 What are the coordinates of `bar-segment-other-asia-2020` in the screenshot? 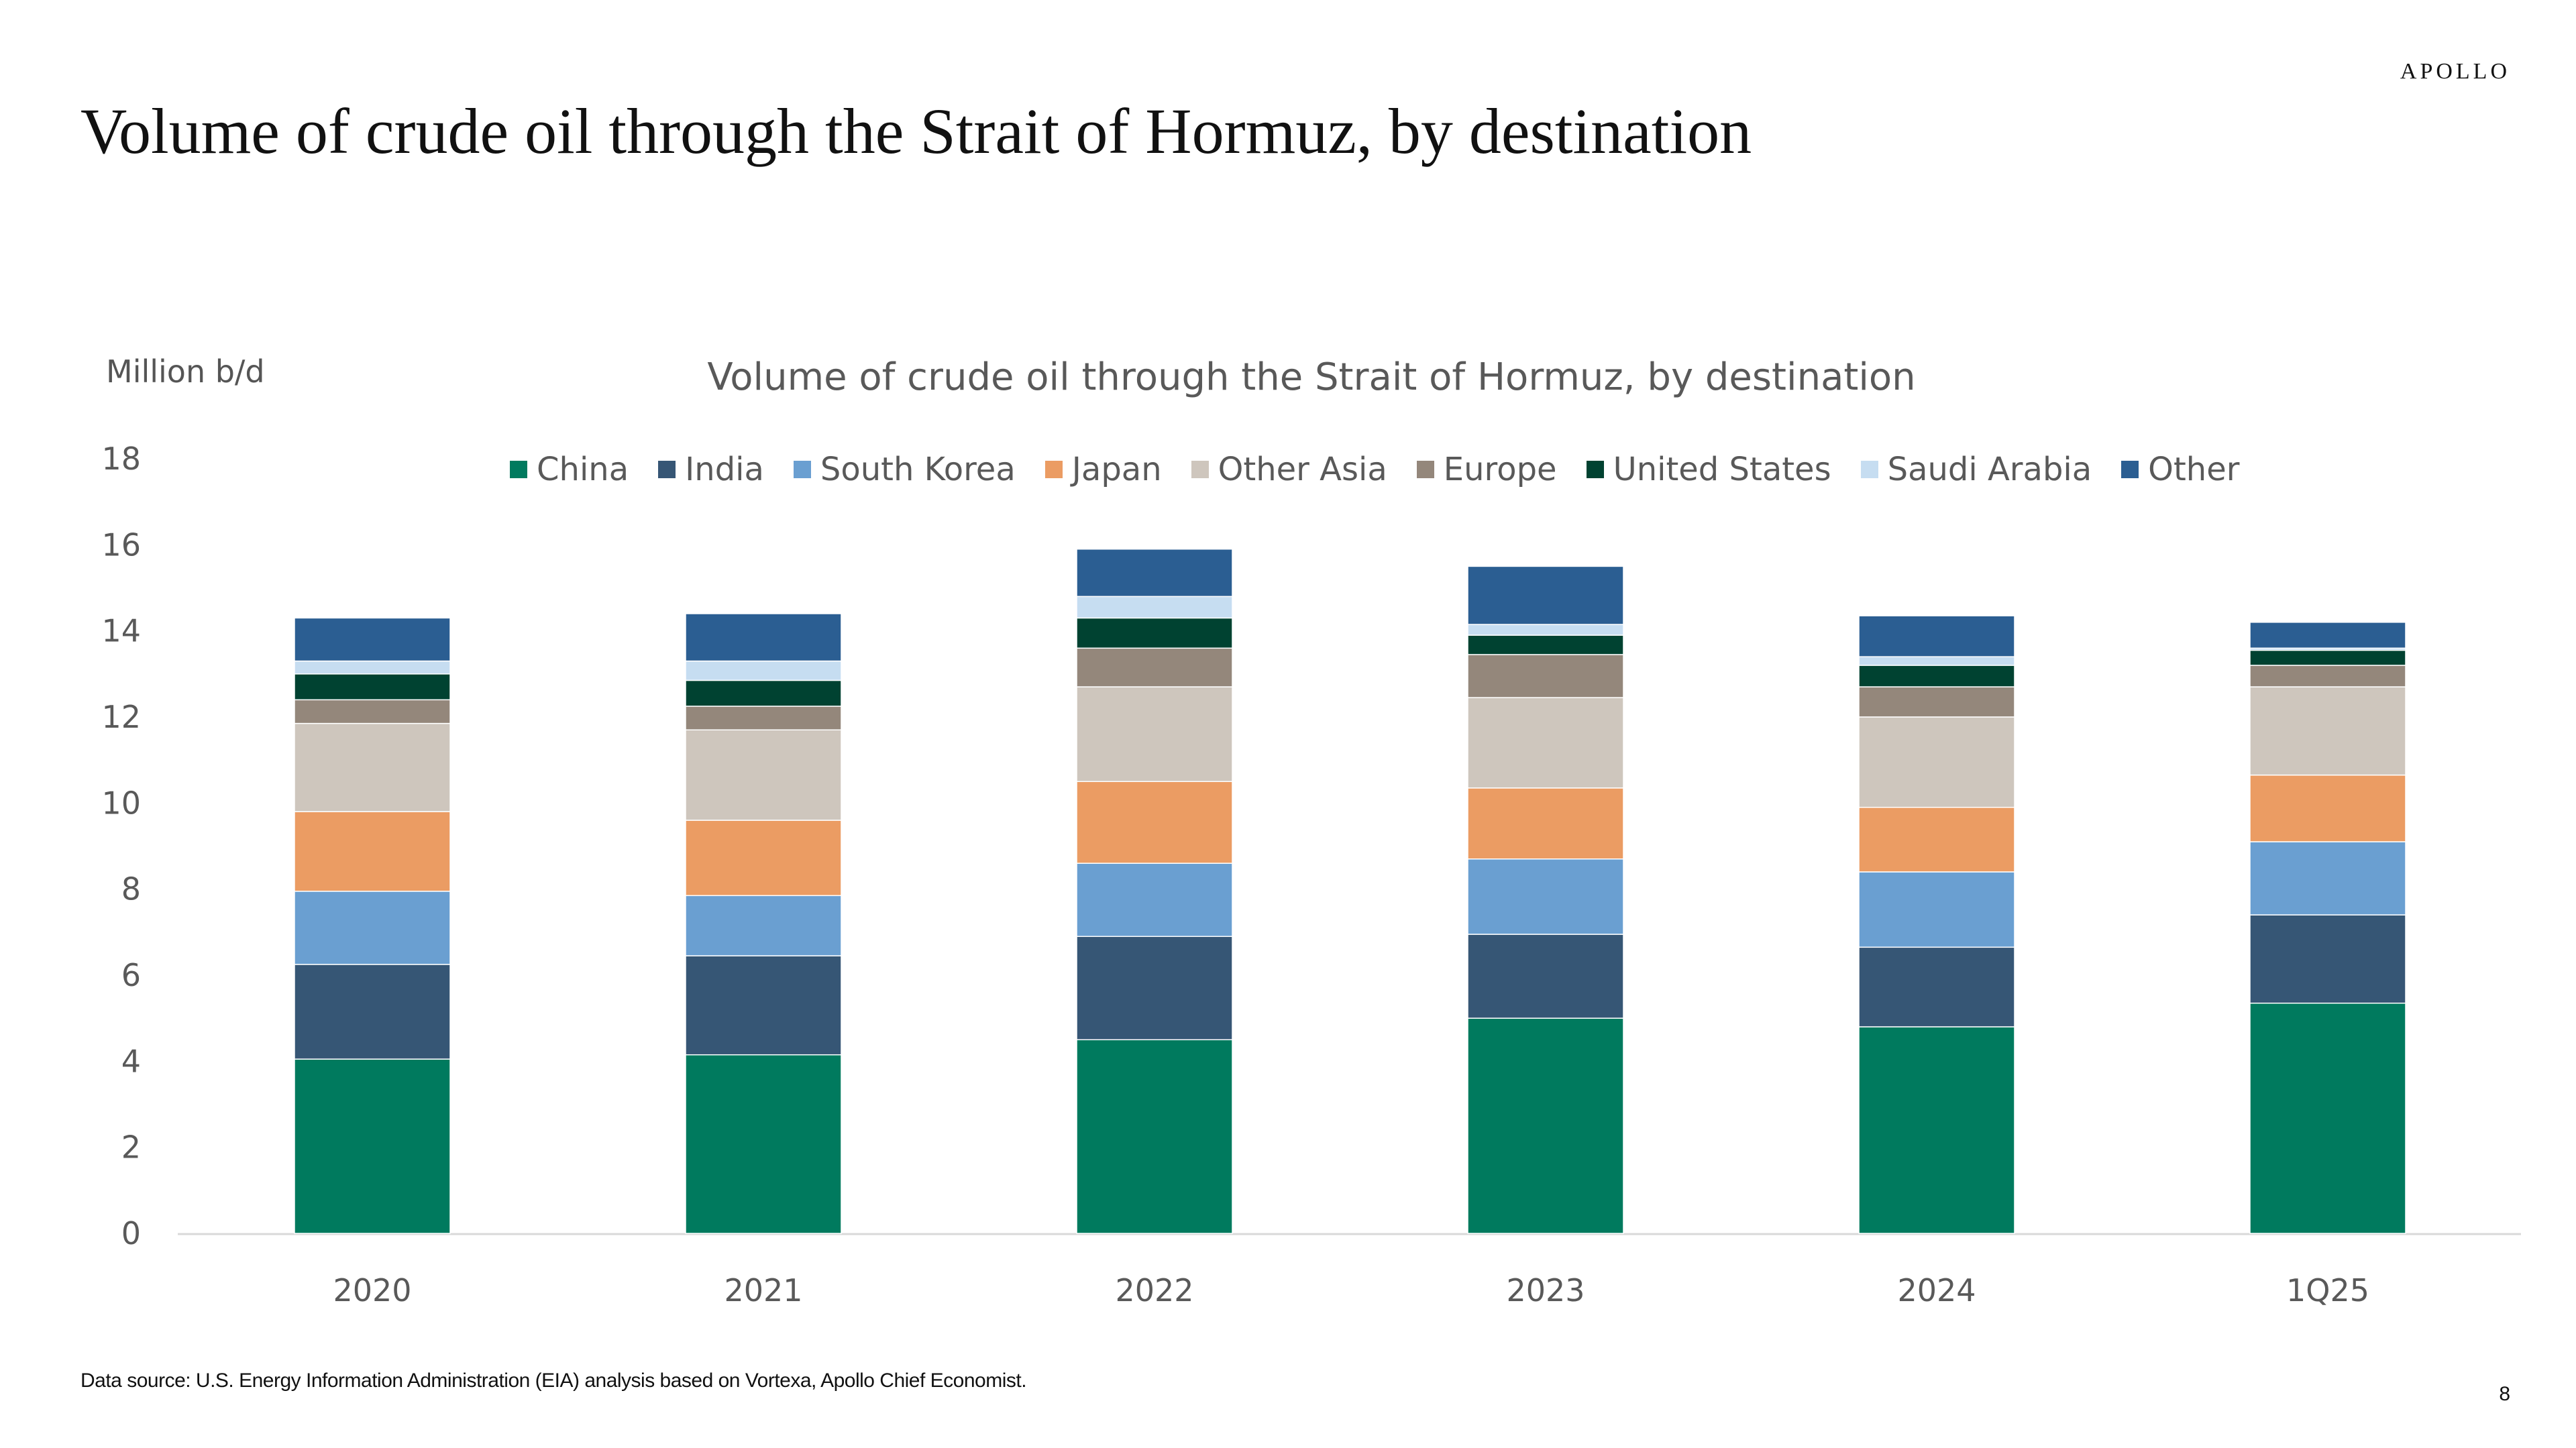 It's located at (372, 767).